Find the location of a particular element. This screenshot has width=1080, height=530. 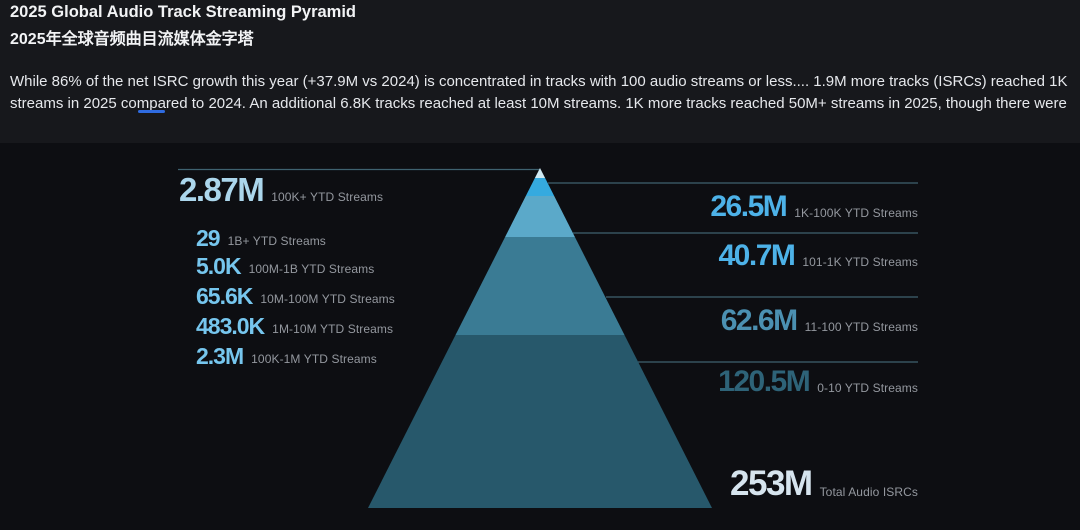

callout-total-label: Total Audio ISRCs is located at coordinates (868, 492).